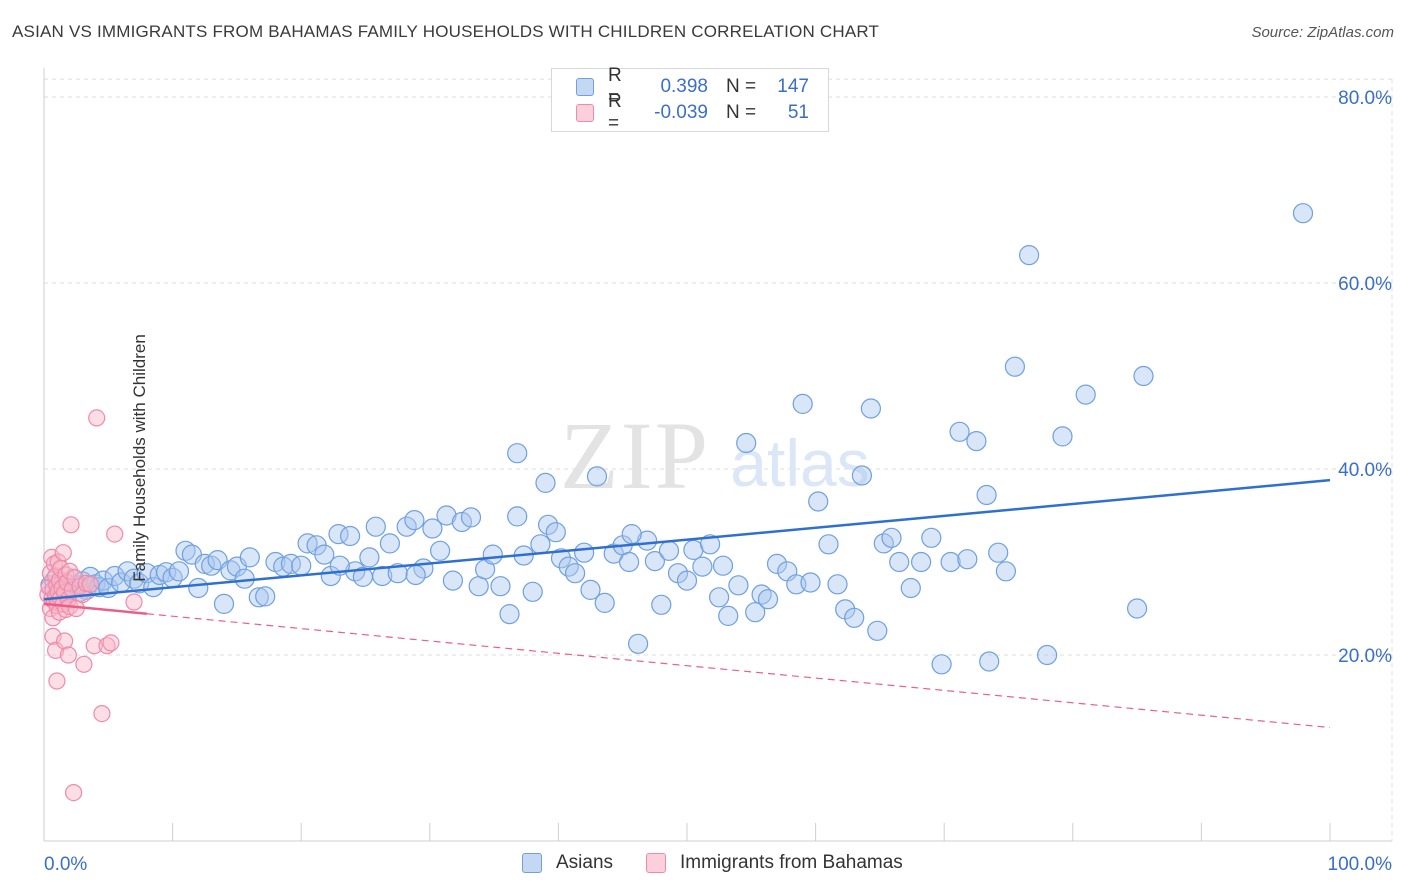 The image size is (1406, 892). I want to click on y-tick-label: 40.0%, so click(1365, 470).